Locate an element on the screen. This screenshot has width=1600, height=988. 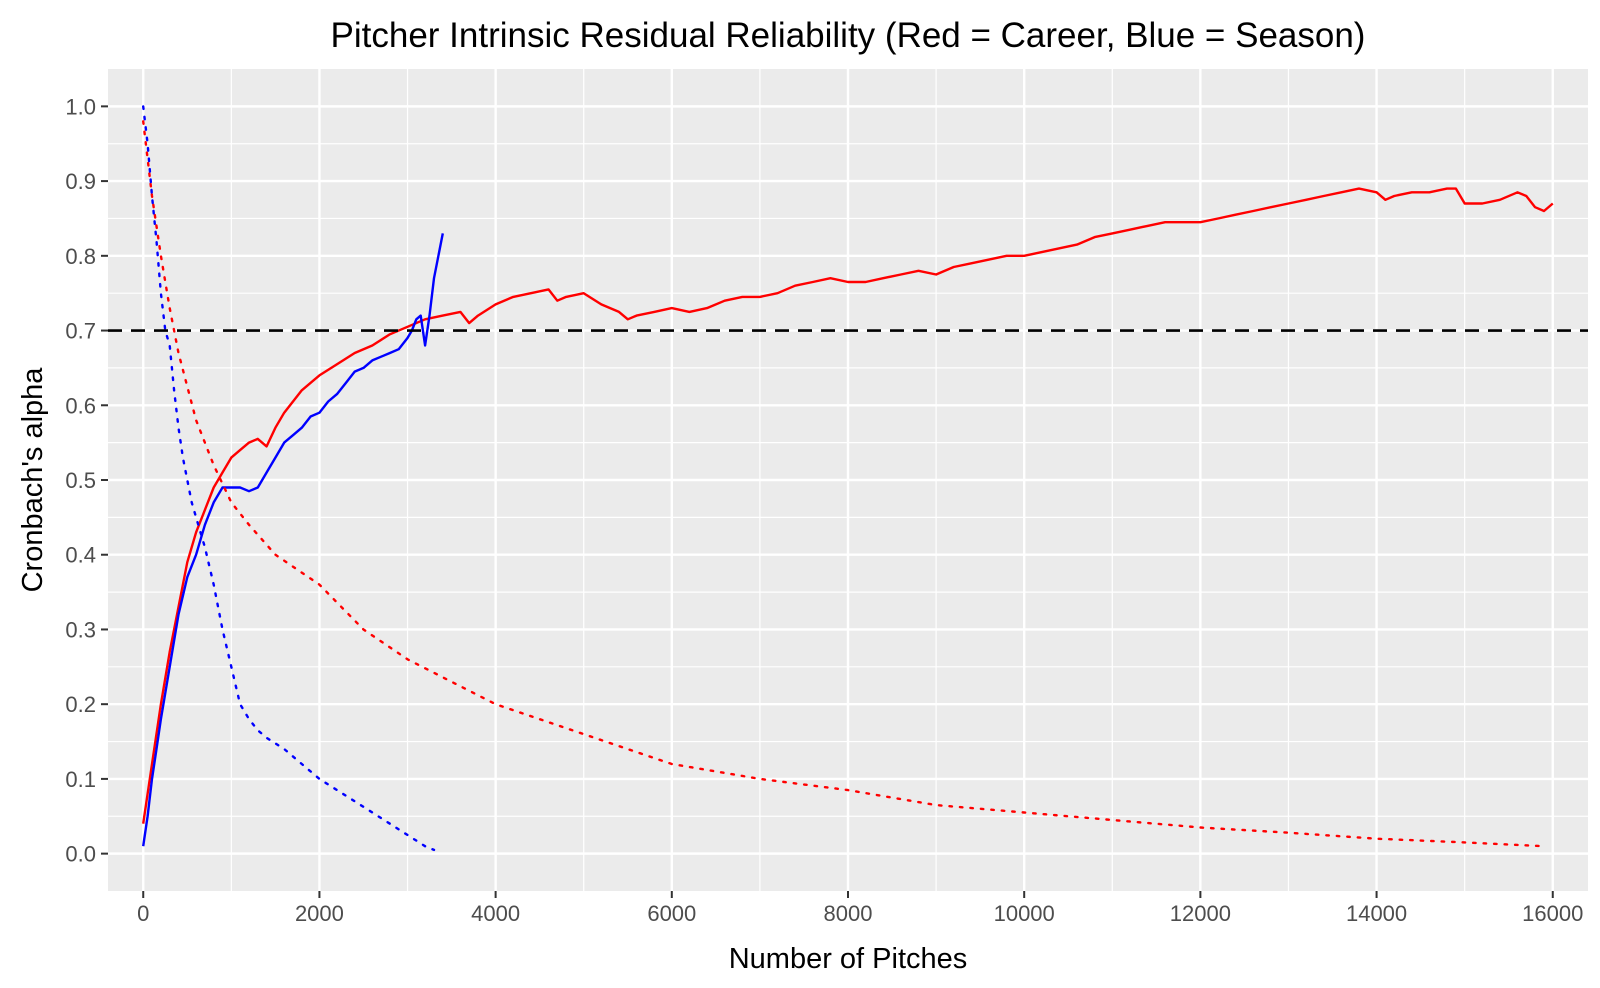
x-tick-label: 12000 is located at coordinates (1200, 913).